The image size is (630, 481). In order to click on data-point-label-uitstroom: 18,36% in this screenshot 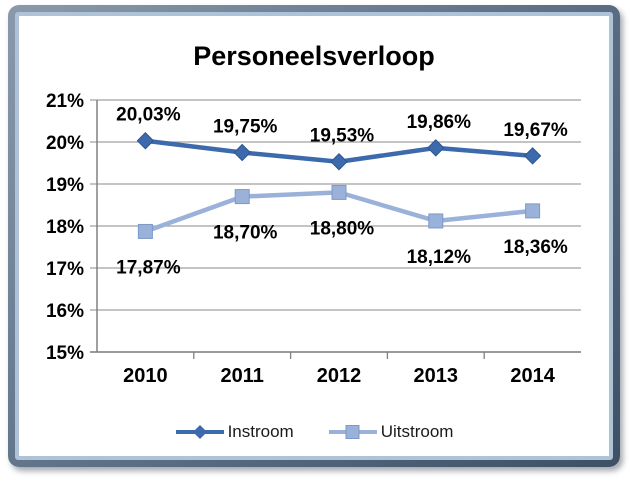, I will do `click(535, 247)`.